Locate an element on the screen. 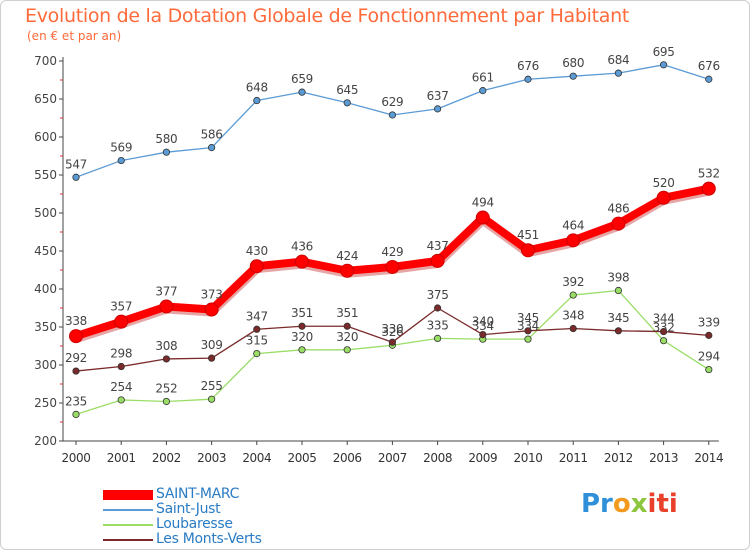  data-point-saint-just-2014 is located at coordinates (709, 79).